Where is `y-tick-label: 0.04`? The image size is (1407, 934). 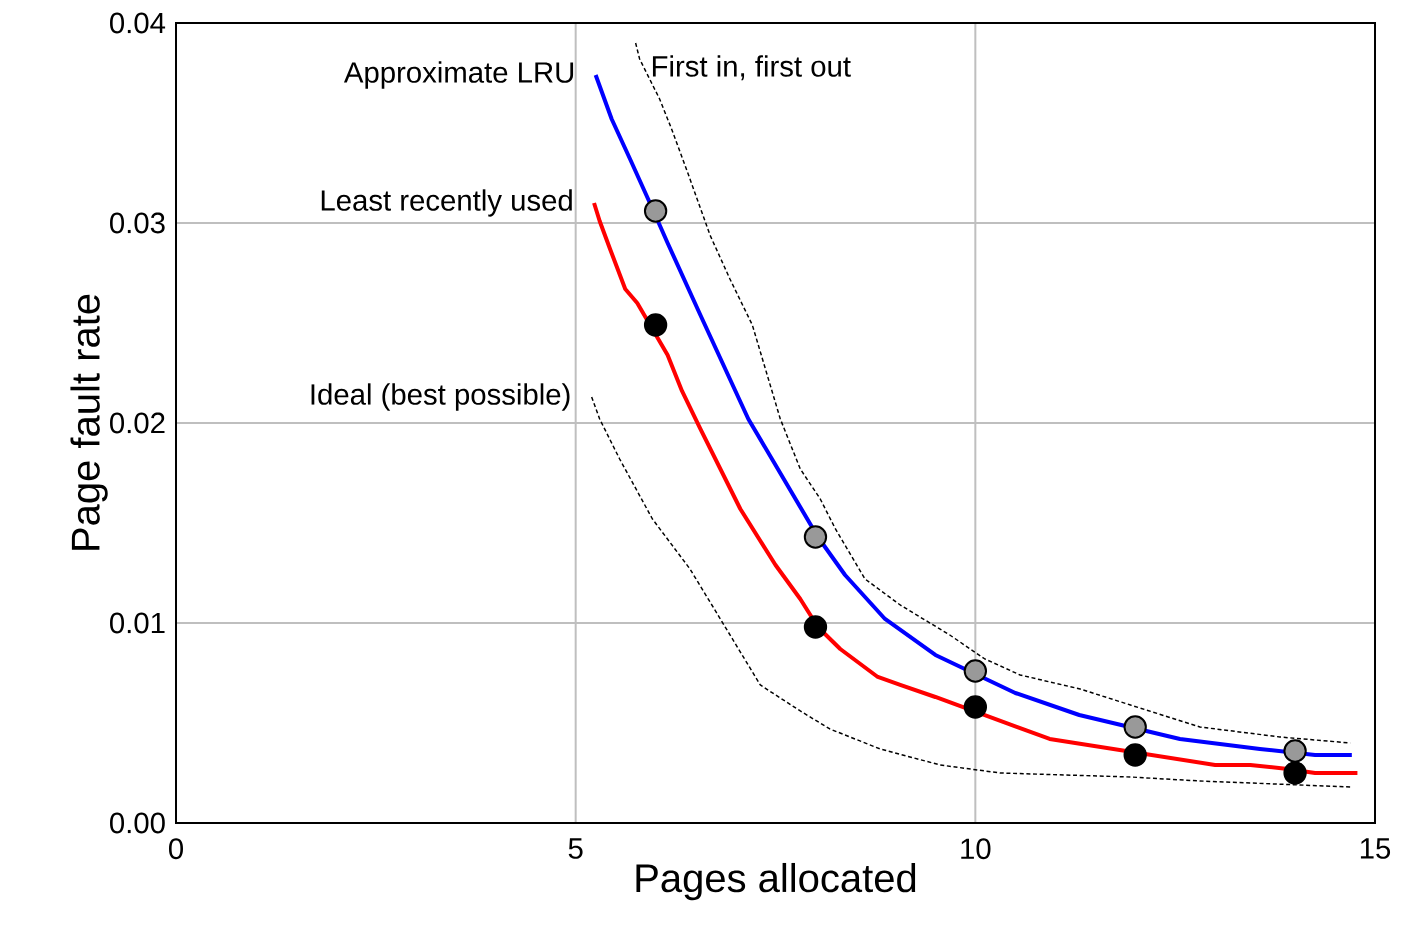
y-tick-label: 0.04 is located at coordinates (138, 23).